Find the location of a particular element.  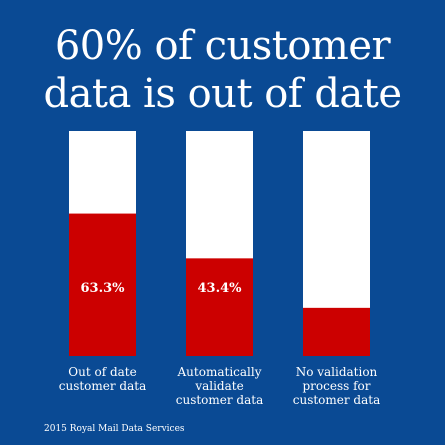

category-label-2-line-1: Automatically is located at coordinates (219, 372).